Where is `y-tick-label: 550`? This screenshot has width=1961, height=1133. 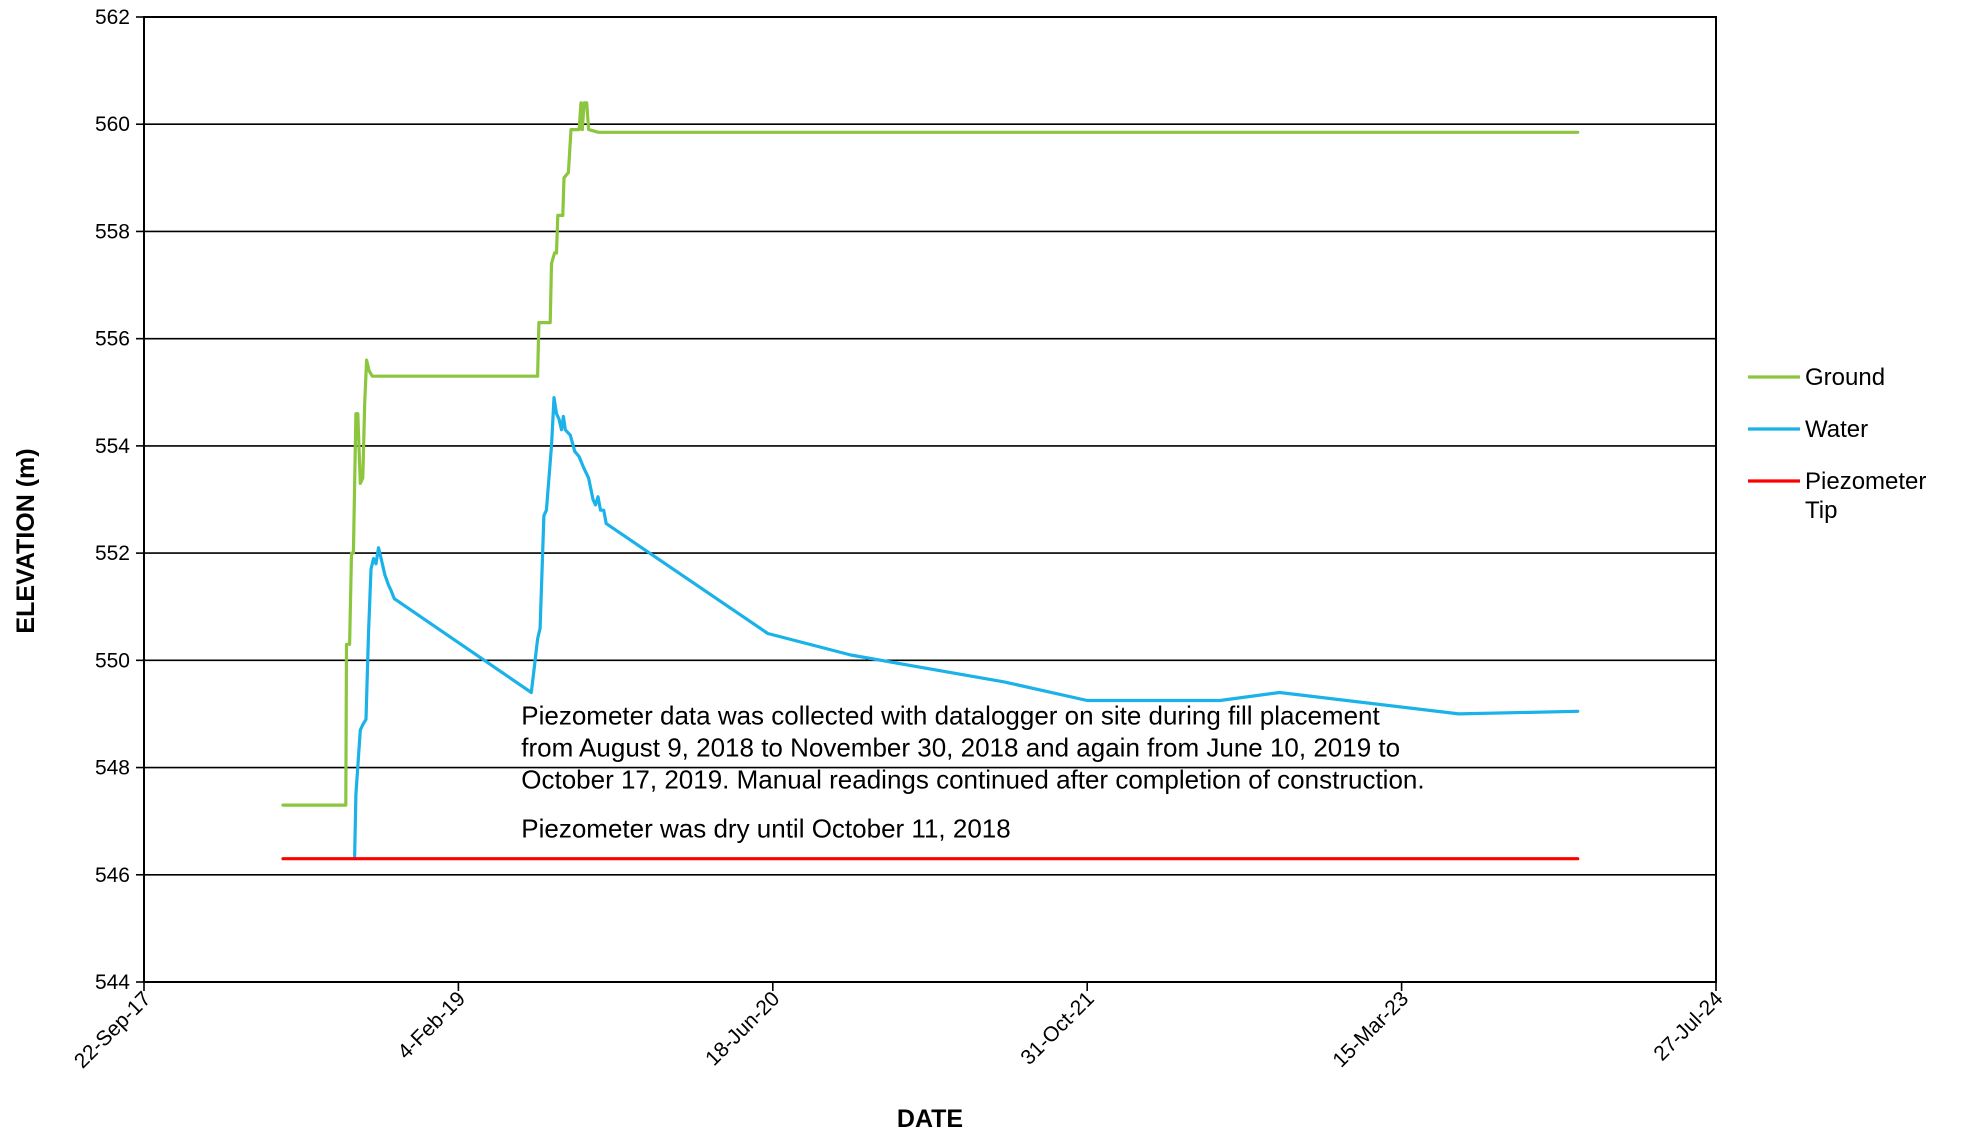
y-tick-label: 550 is located at coordinates (112, 660).